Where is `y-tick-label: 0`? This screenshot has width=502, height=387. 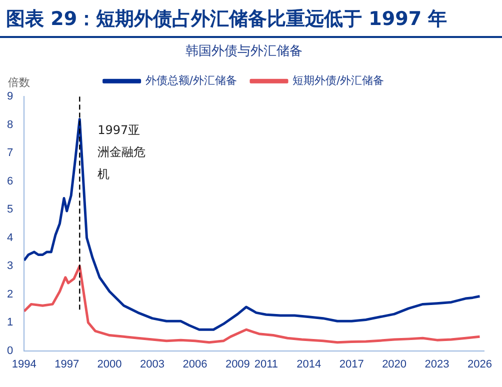
y-tick-label: 0 is located at coordinates (10, 350).